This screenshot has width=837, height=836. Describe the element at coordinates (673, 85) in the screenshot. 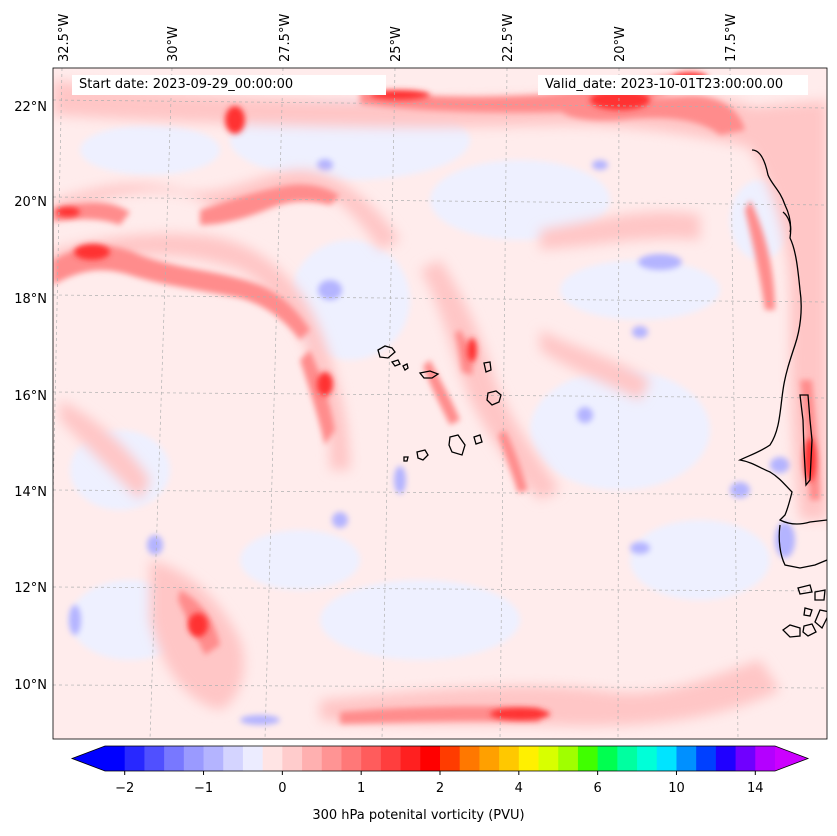

I see `valid-date-label: Valid_date: 2023-10-01T23:00:00.00` at that location.